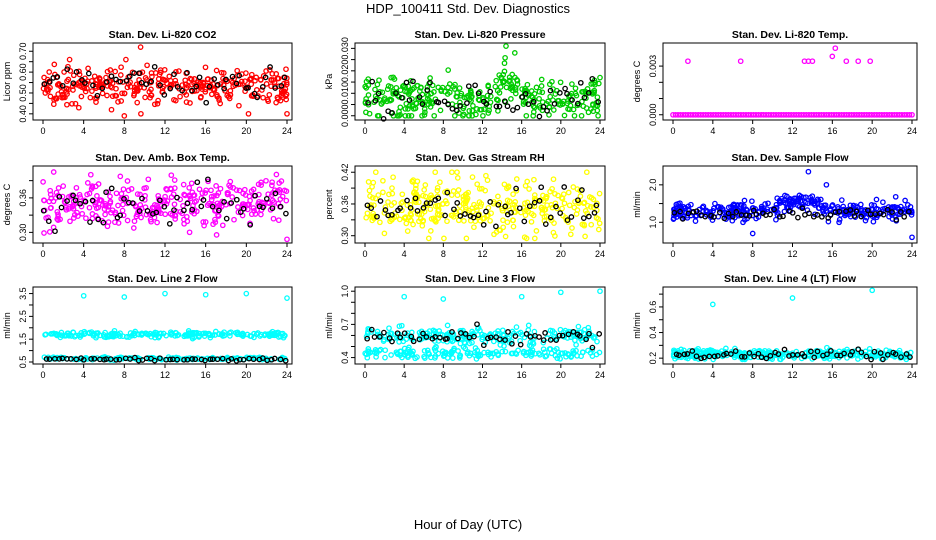 This screenshot has width=936, height=540. Describe the element at coordinates (653, 66) in the screenshot. I see `y-tick-label: 0.003` at that location.